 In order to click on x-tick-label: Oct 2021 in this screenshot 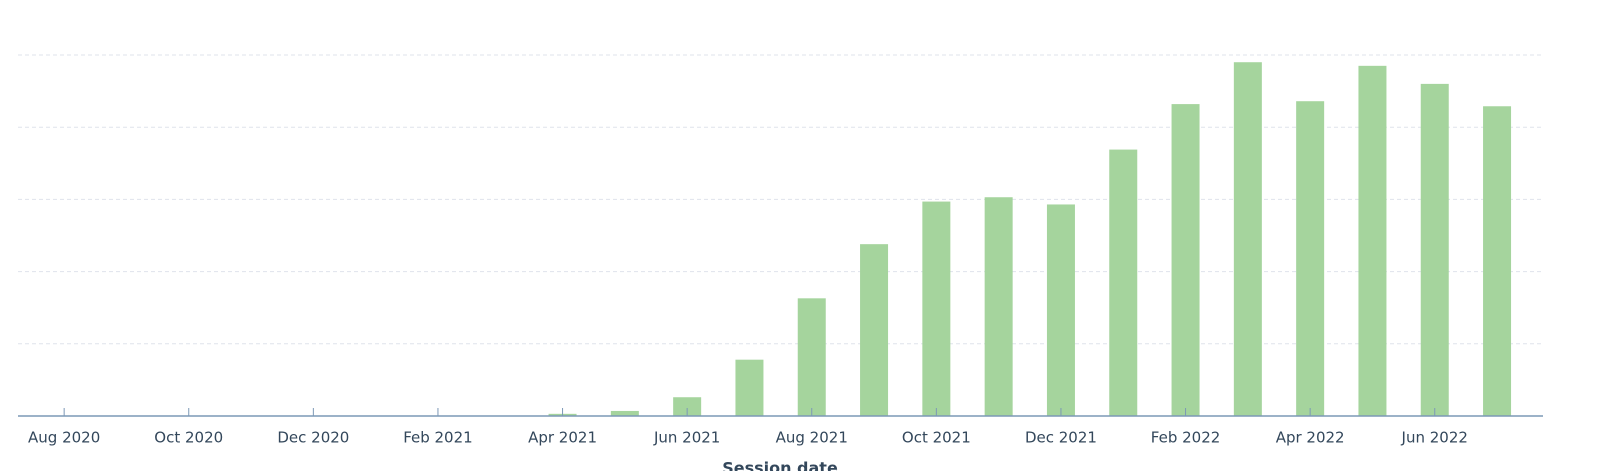, I will do `click(936, 438)`.